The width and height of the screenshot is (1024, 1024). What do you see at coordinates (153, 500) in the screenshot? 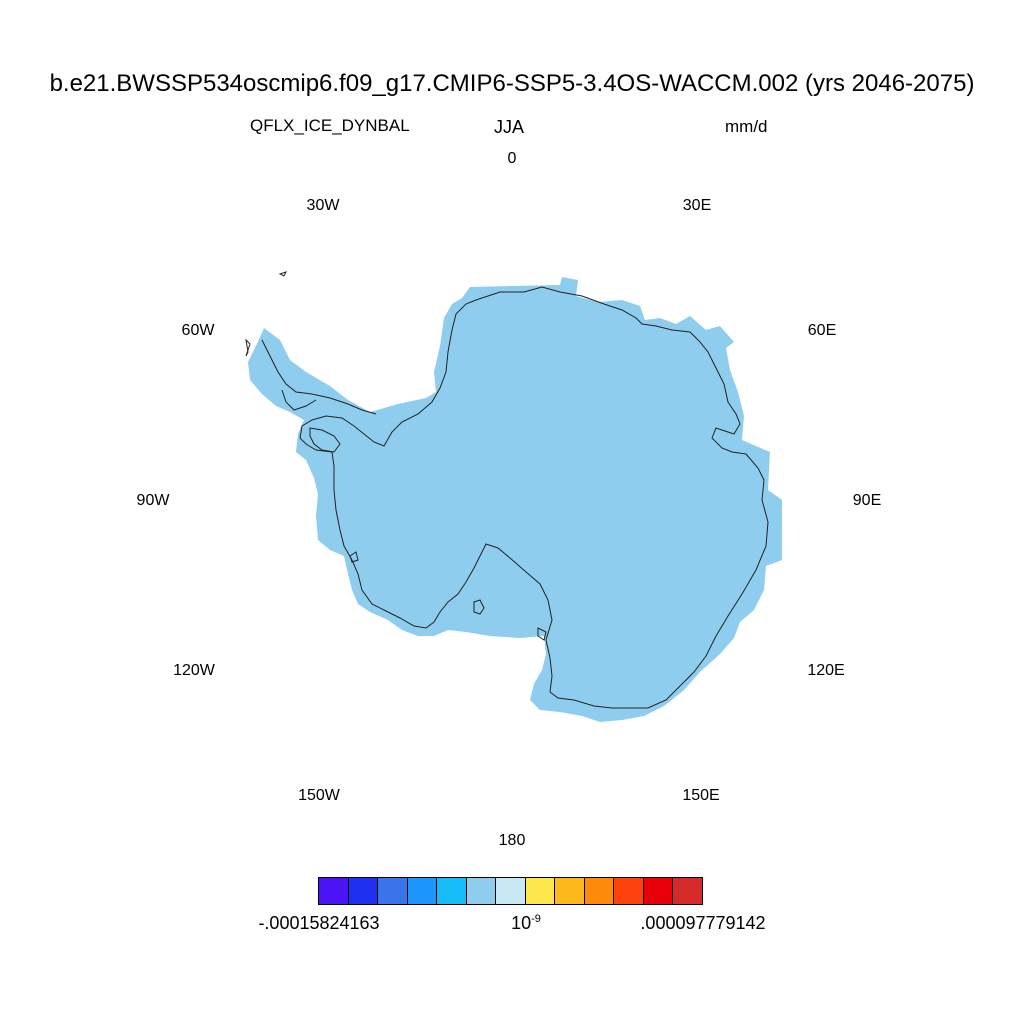
I see `lon-label-90w: 90W` at bounding box center [153, 500].